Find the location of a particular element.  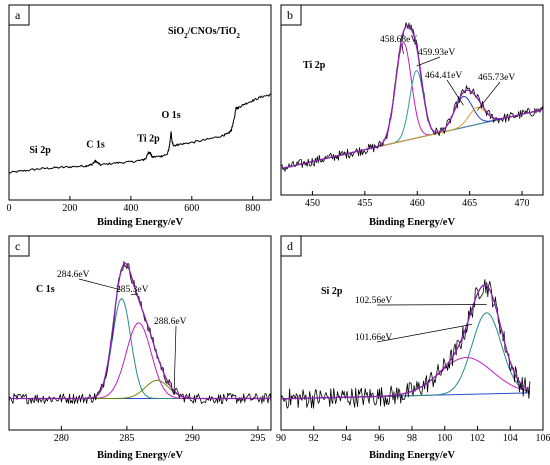

panel-d-plot: 101.66eV 102.56eV is located at coordinates (405, 344).